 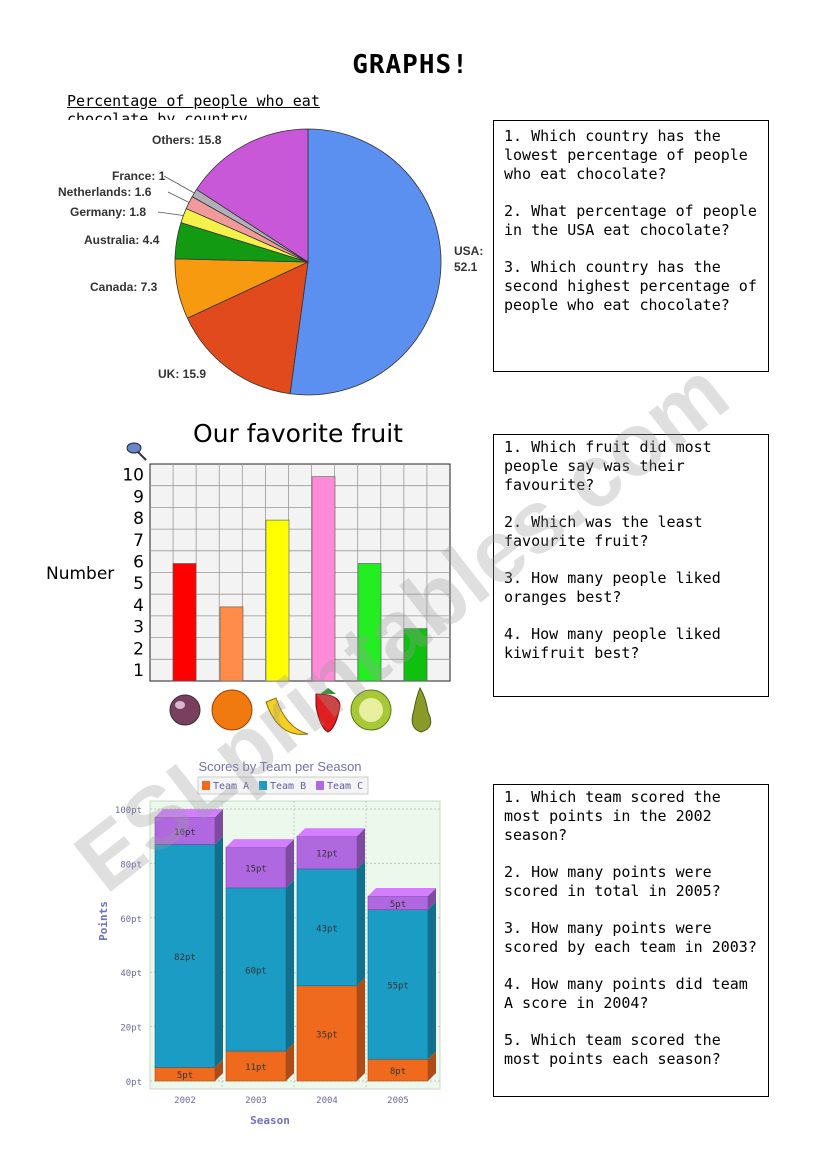 I want to click on pie-label: USA:, so click(x=468, y=251).